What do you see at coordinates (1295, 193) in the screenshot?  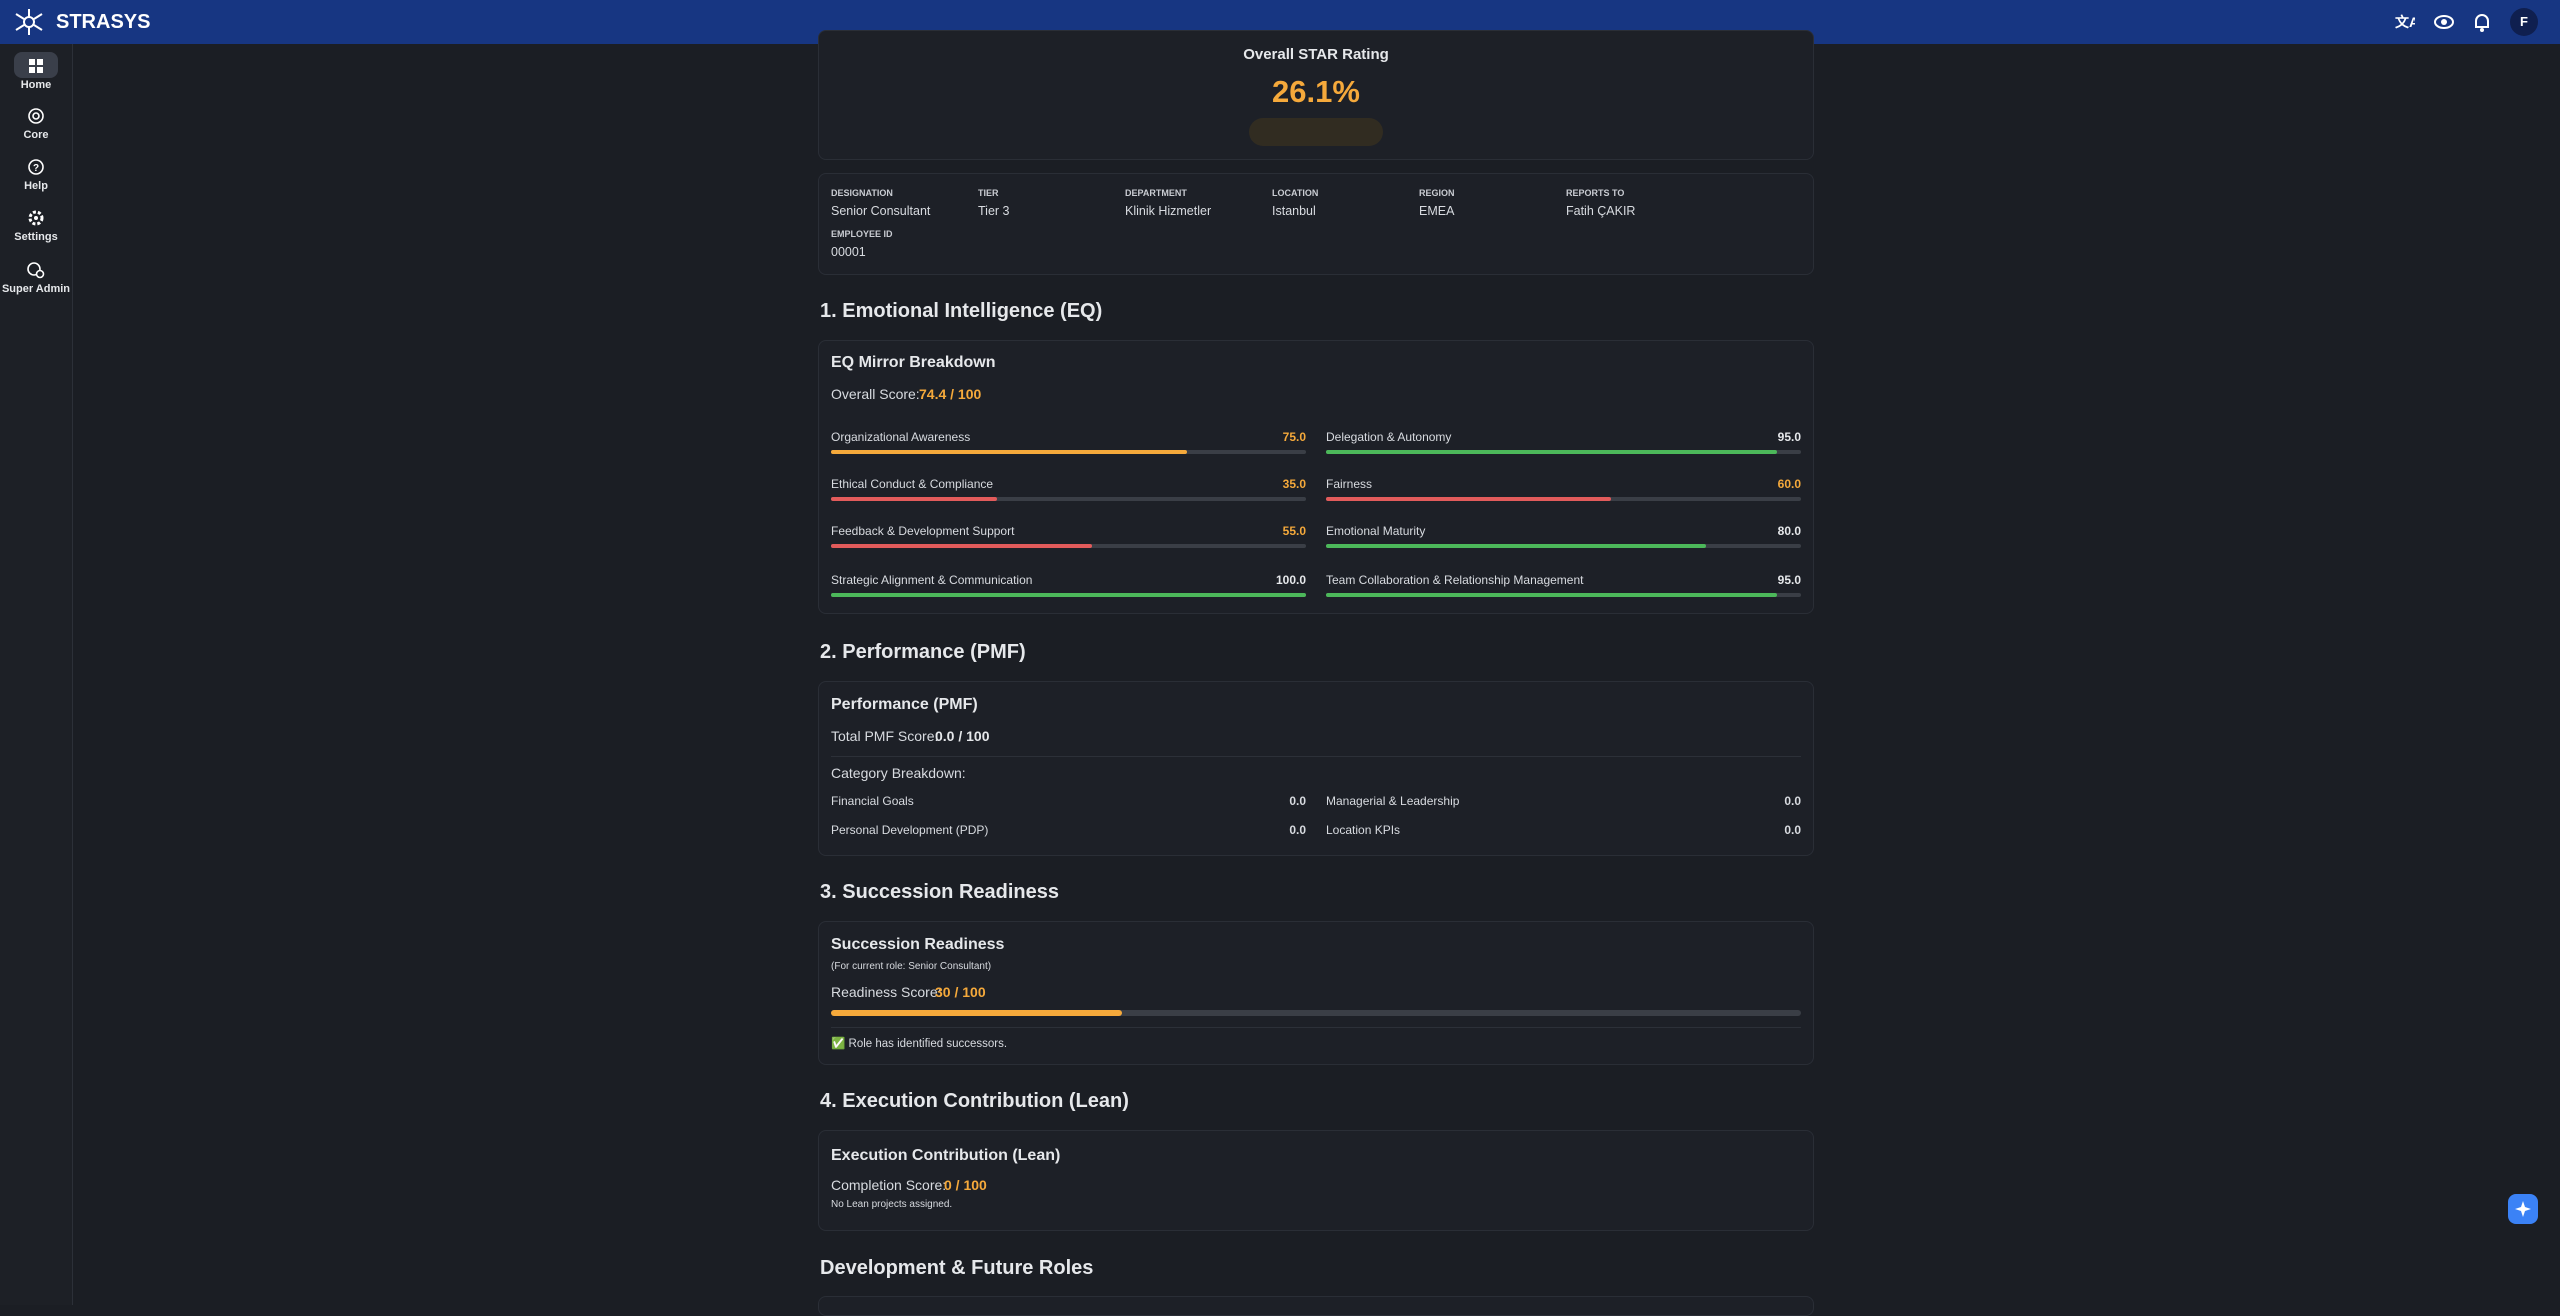 I see `field-label: LOCATION` at bounding box center [1295, 193].